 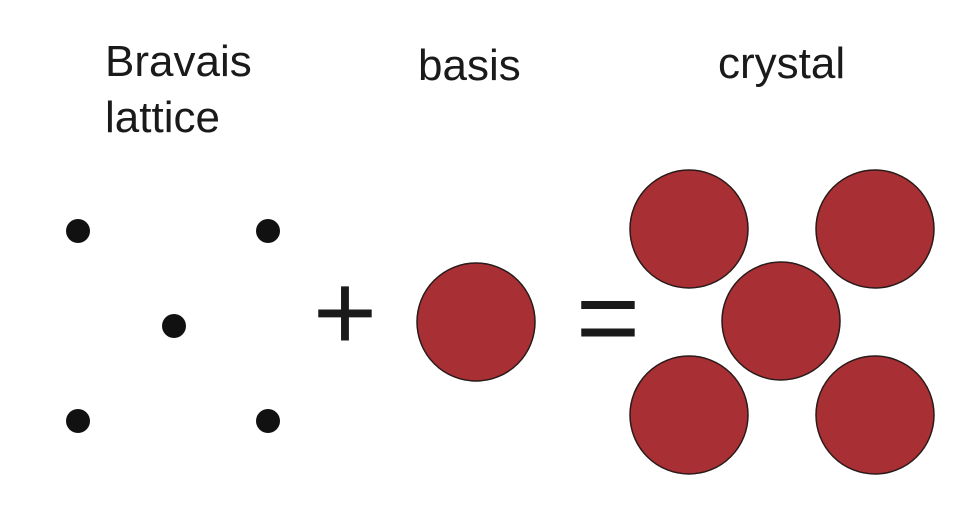 I want to click on bravais-lattice-points, so click(x=173, y=326).